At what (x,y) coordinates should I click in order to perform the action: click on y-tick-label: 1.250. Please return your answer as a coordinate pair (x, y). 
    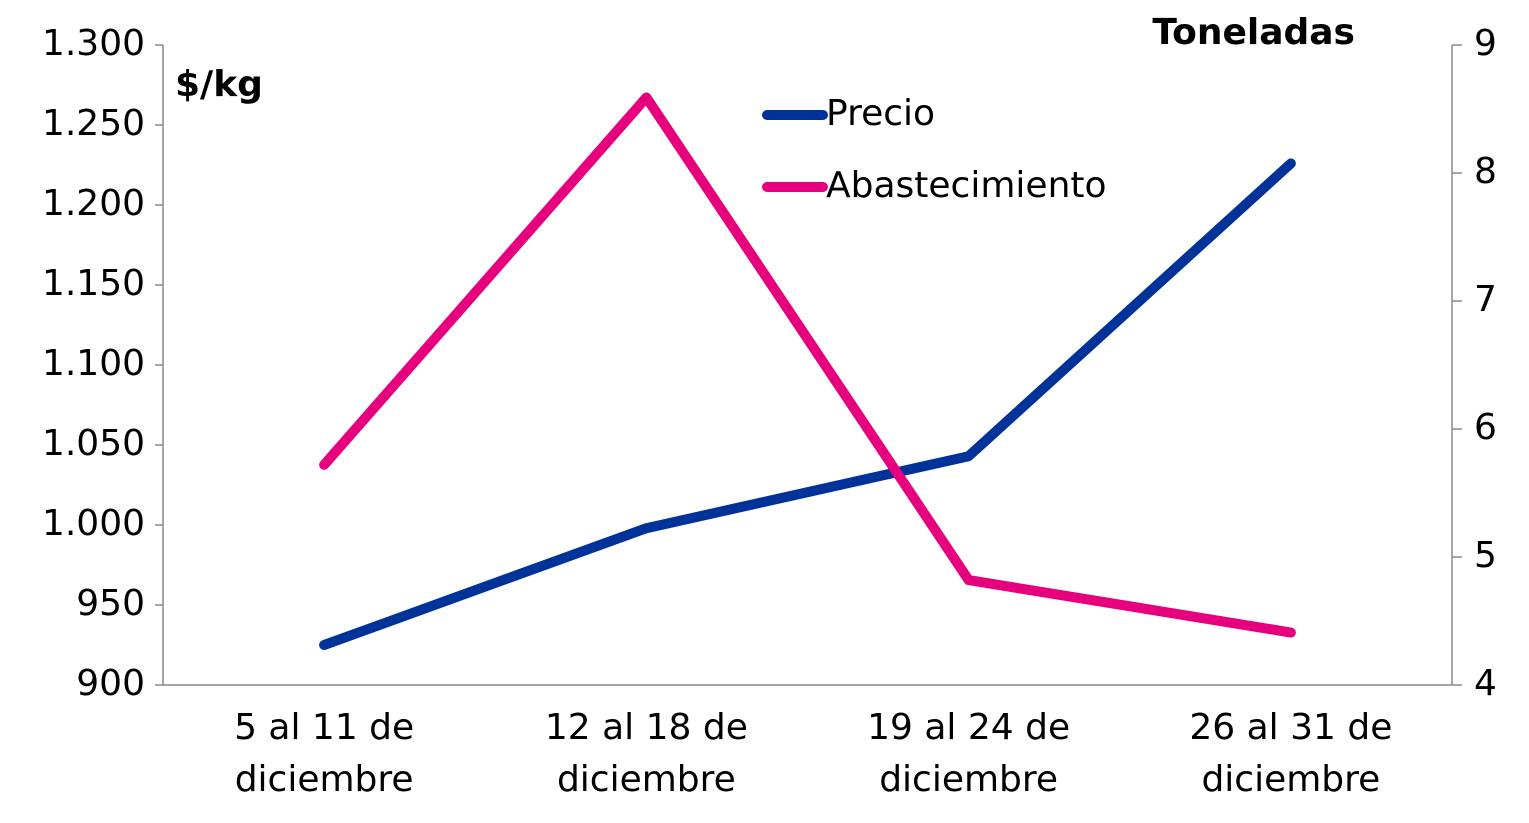
    Looking at the image, I should click on (93, 123).